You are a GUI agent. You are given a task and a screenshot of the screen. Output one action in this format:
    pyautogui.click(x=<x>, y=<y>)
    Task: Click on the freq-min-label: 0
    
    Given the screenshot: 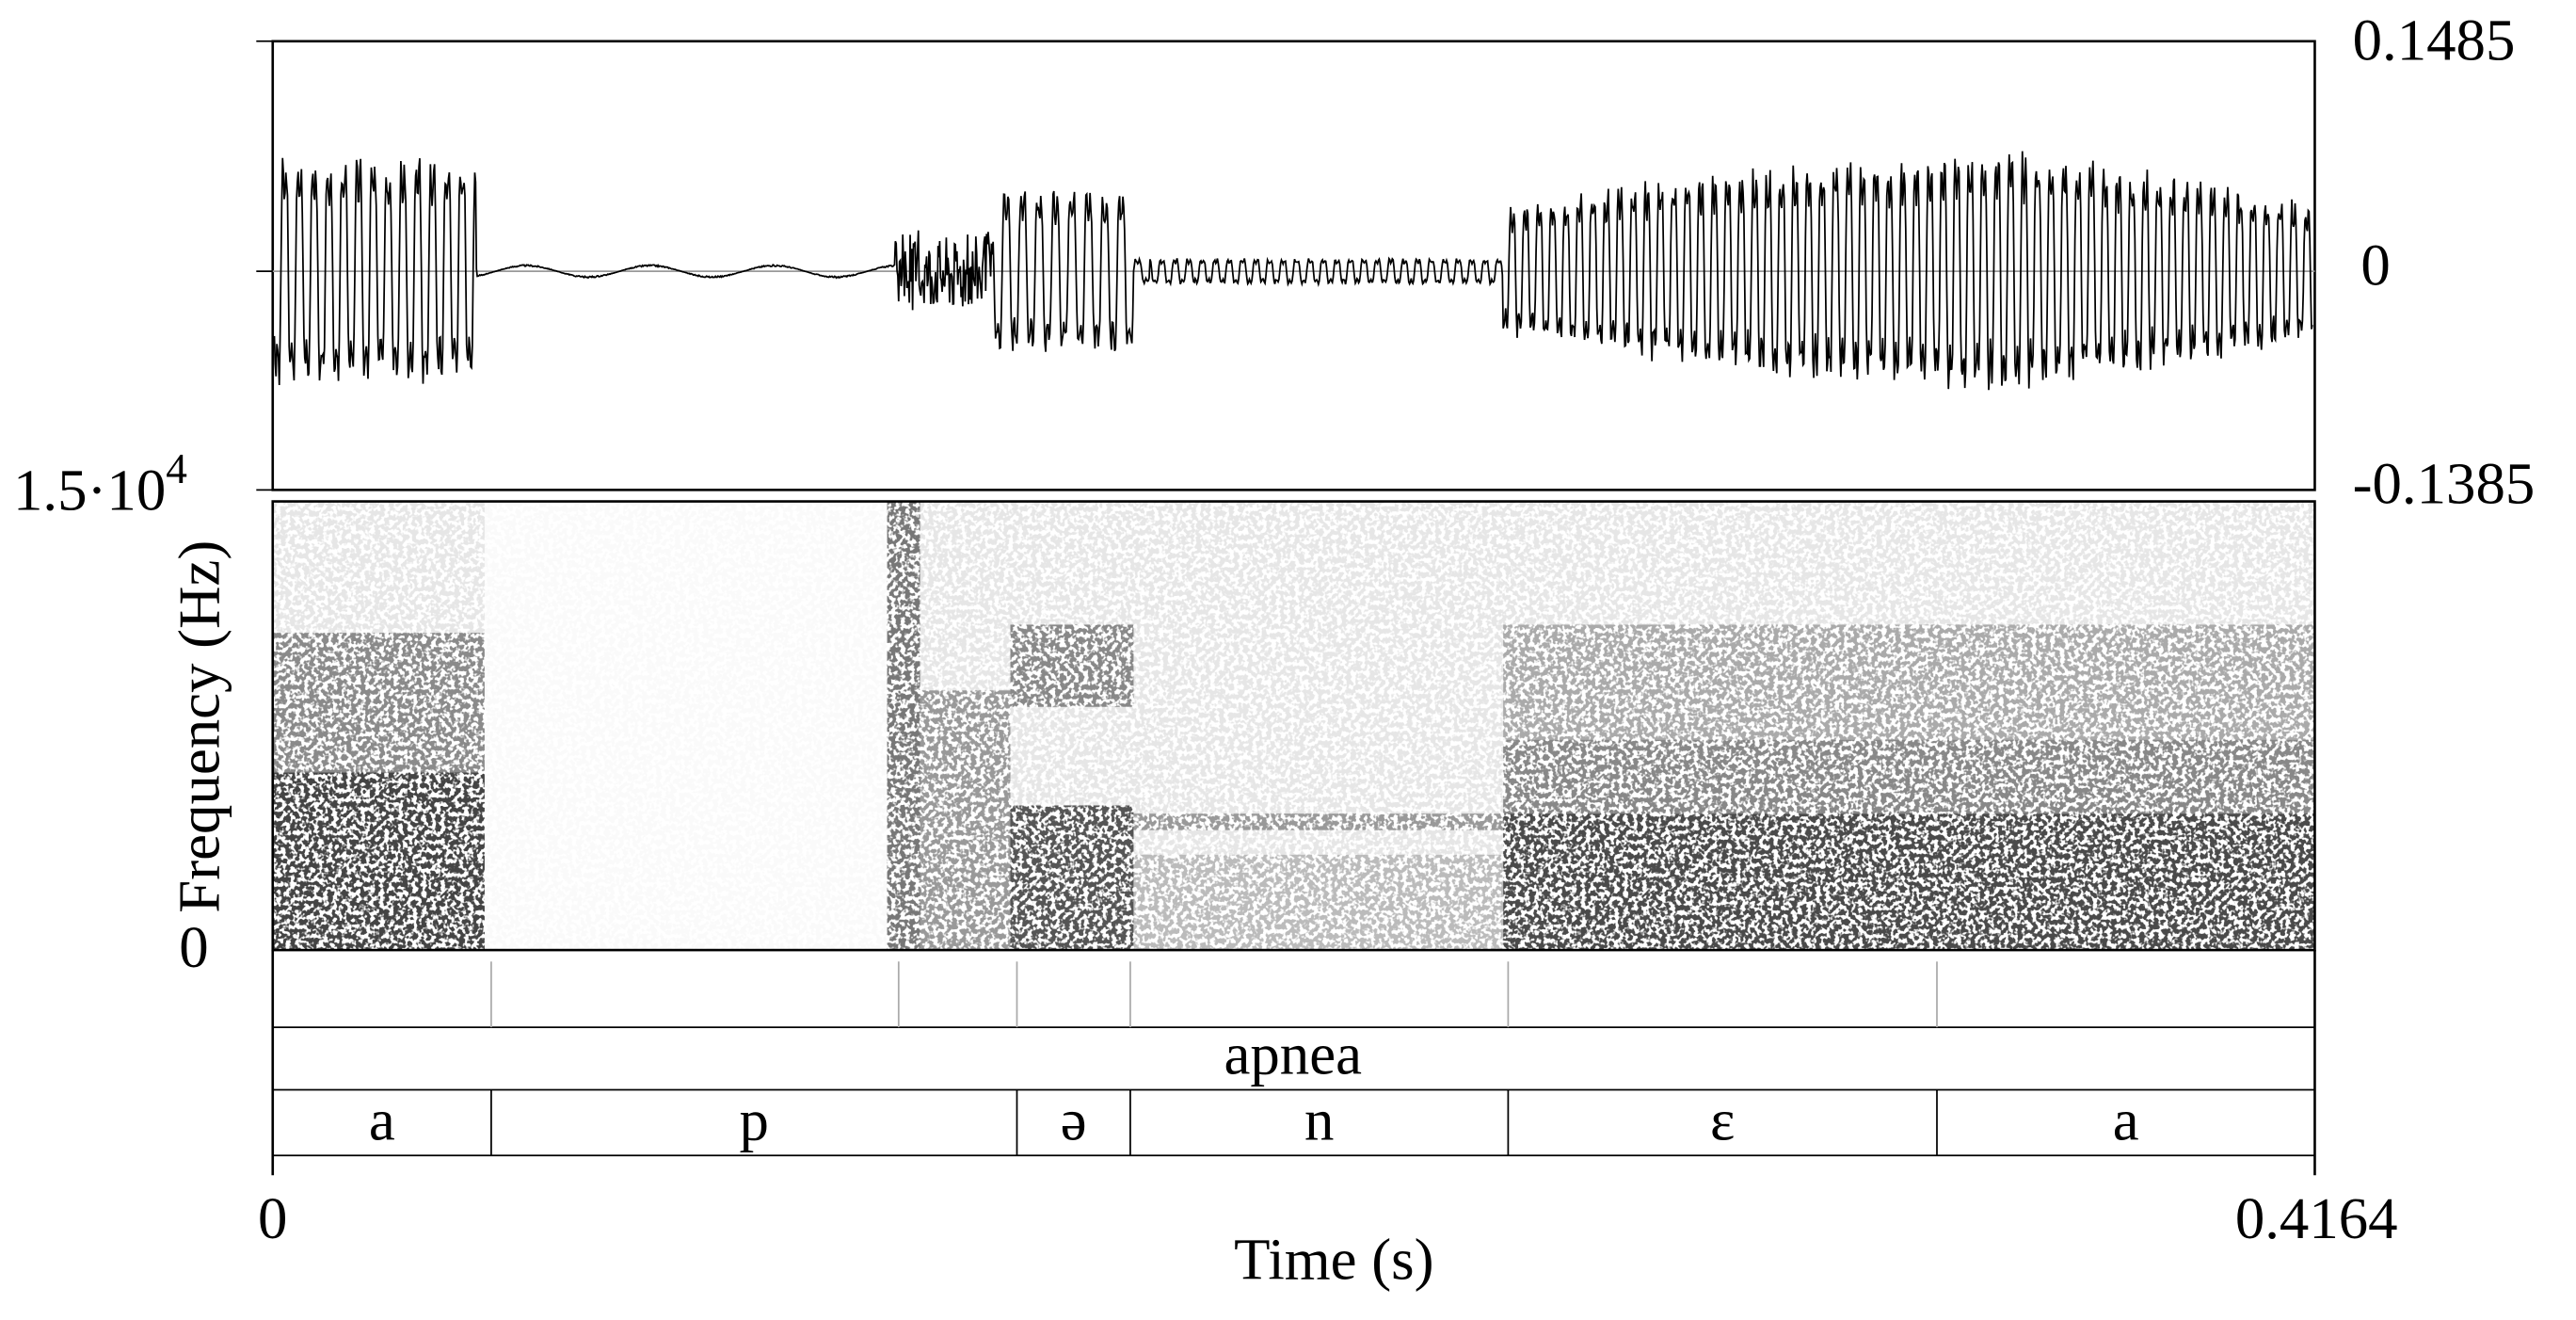 What is the action you would take?
    pyautogui.click(x=193, y=947)
    